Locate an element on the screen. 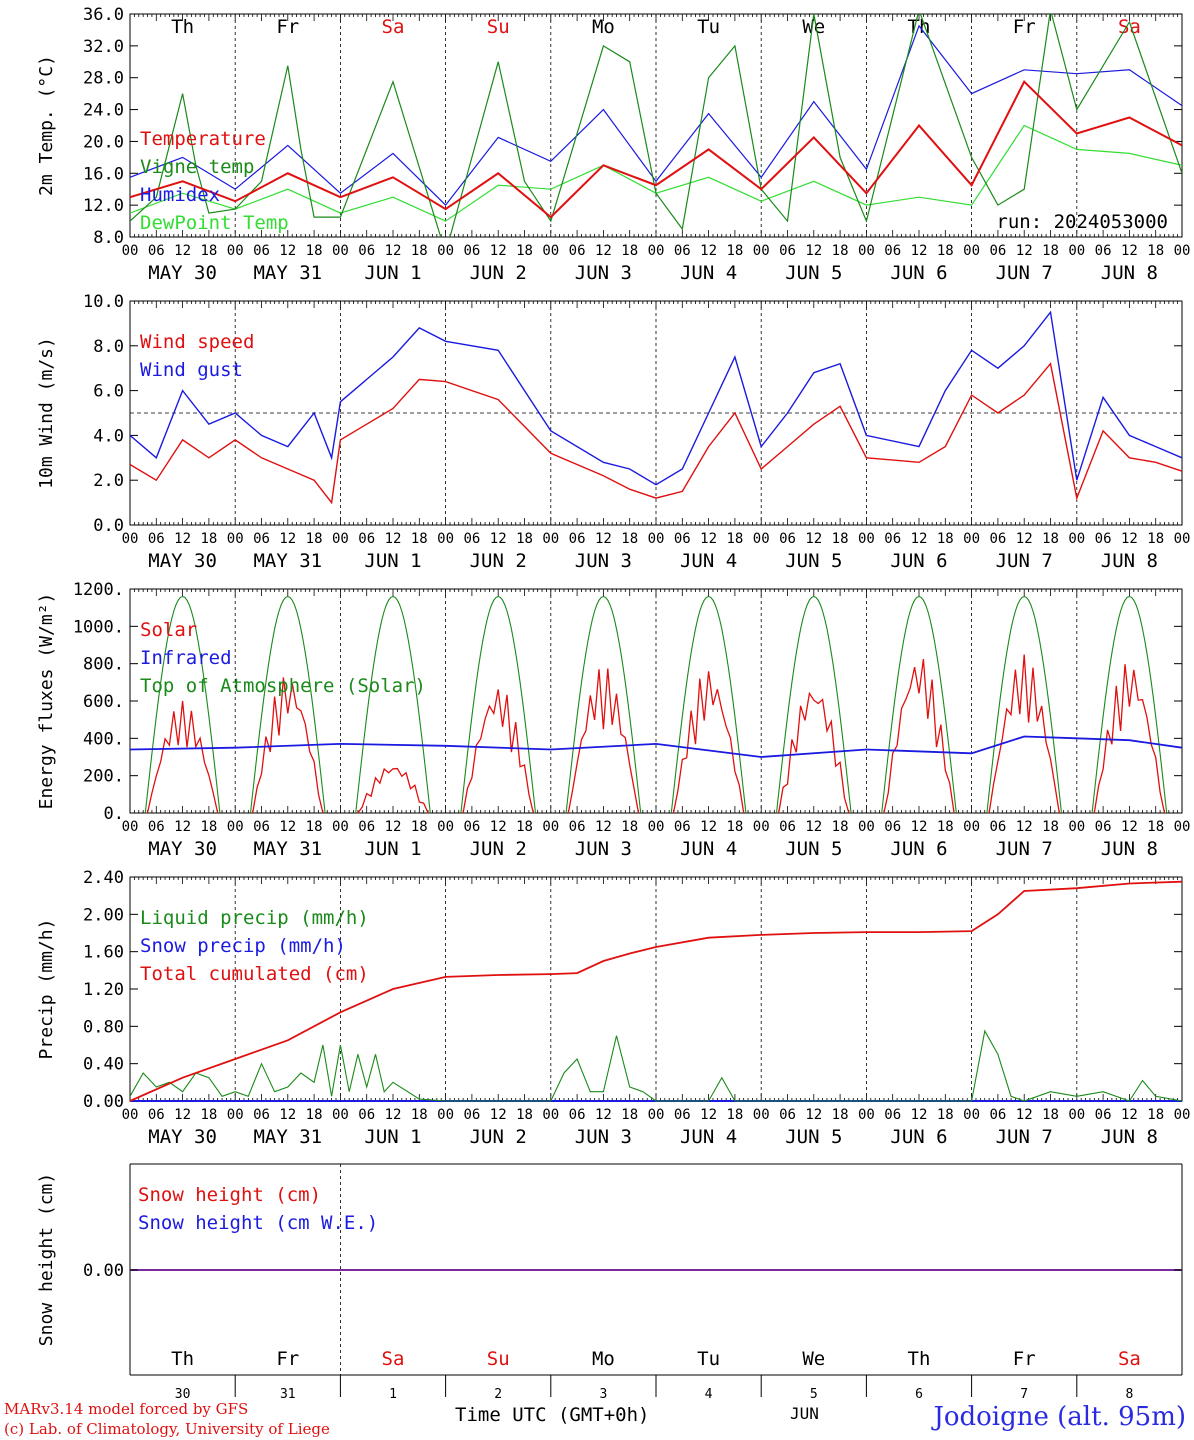 The width and height of the screenshot is (1194, 1440). date-label: JUN 6 is located at coordinates (918, 273).